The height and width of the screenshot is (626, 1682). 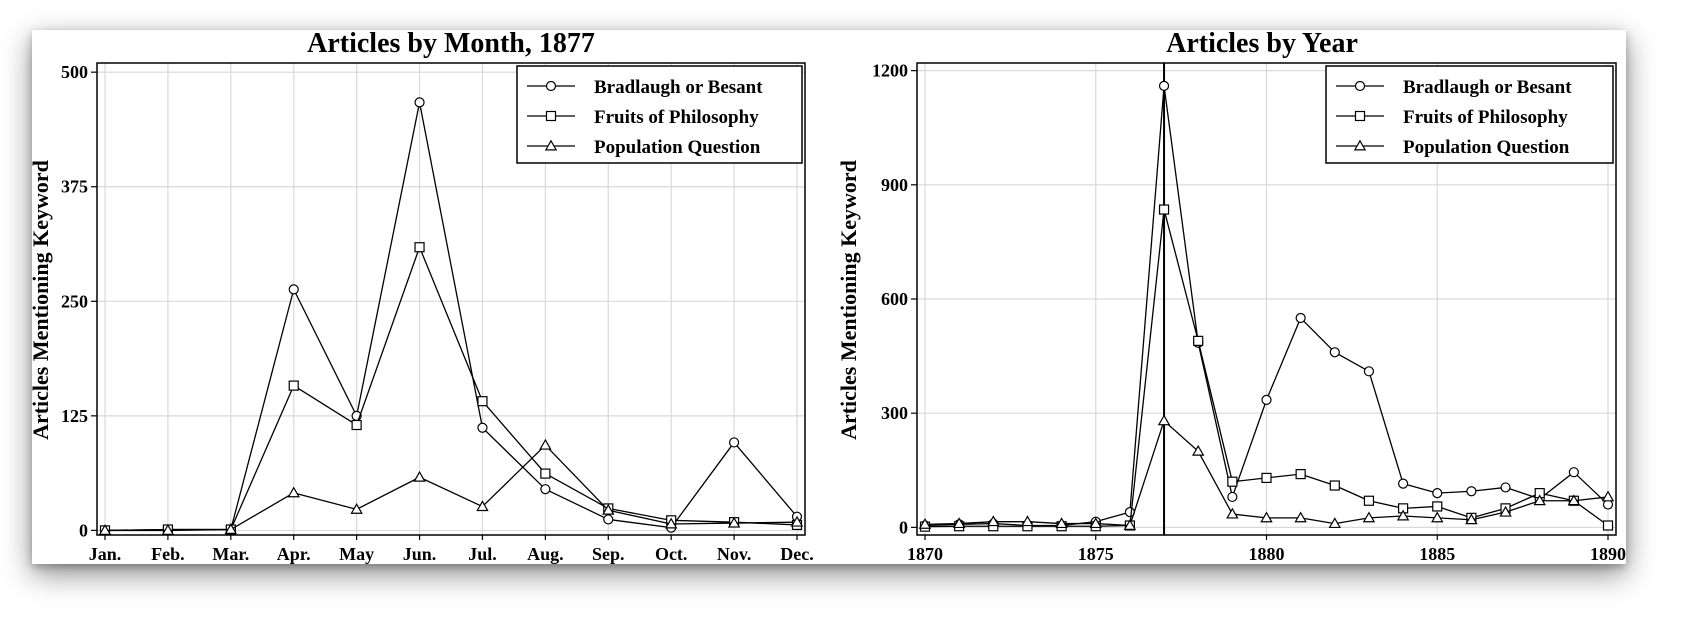 I want to click on y-tick-label: 0, so click(x=903, y=527).